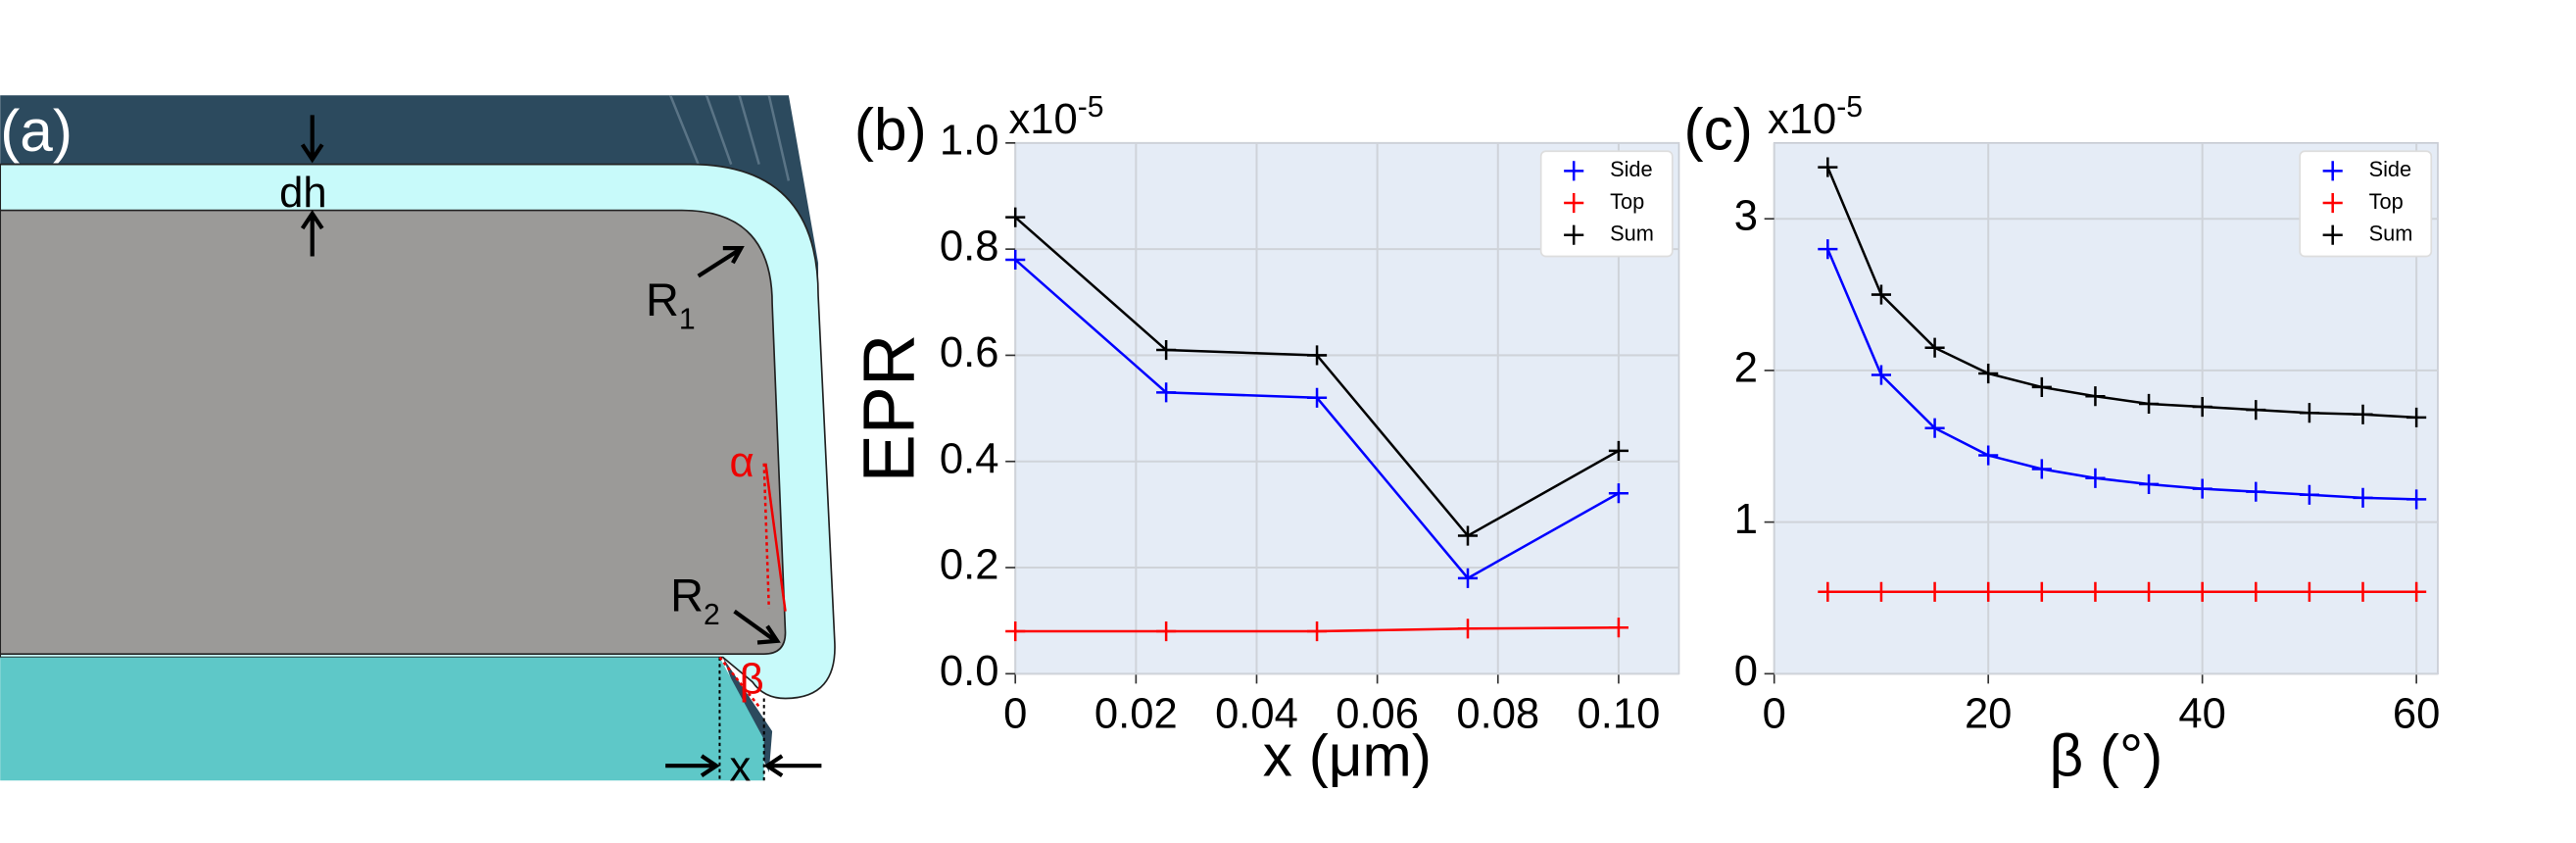  What do you see at coordinates (2416, 714) in the screenshot?
I see `x-tick-label: 60` at bounding box center [2416, 714].